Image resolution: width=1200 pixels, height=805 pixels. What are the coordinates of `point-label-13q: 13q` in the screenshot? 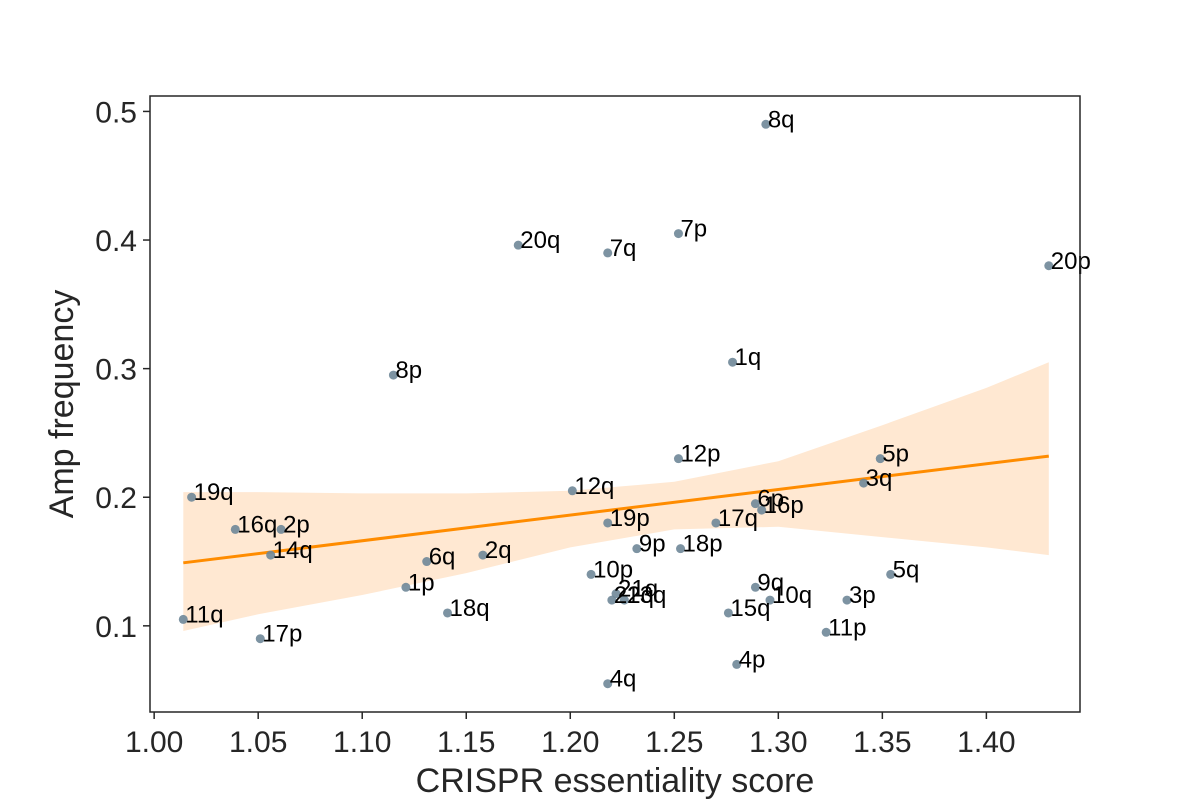 It's located at (646, 595).